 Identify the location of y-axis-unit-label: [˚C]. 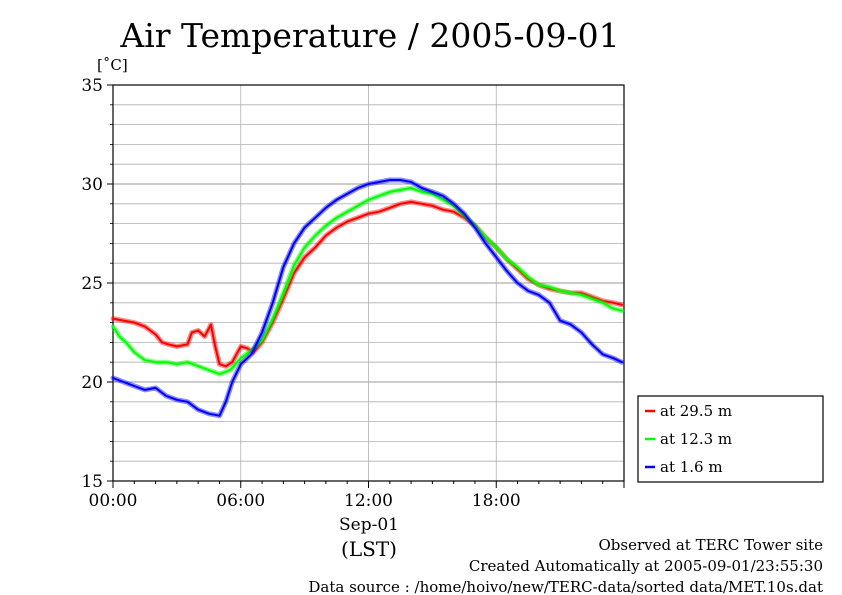
(112, 65).